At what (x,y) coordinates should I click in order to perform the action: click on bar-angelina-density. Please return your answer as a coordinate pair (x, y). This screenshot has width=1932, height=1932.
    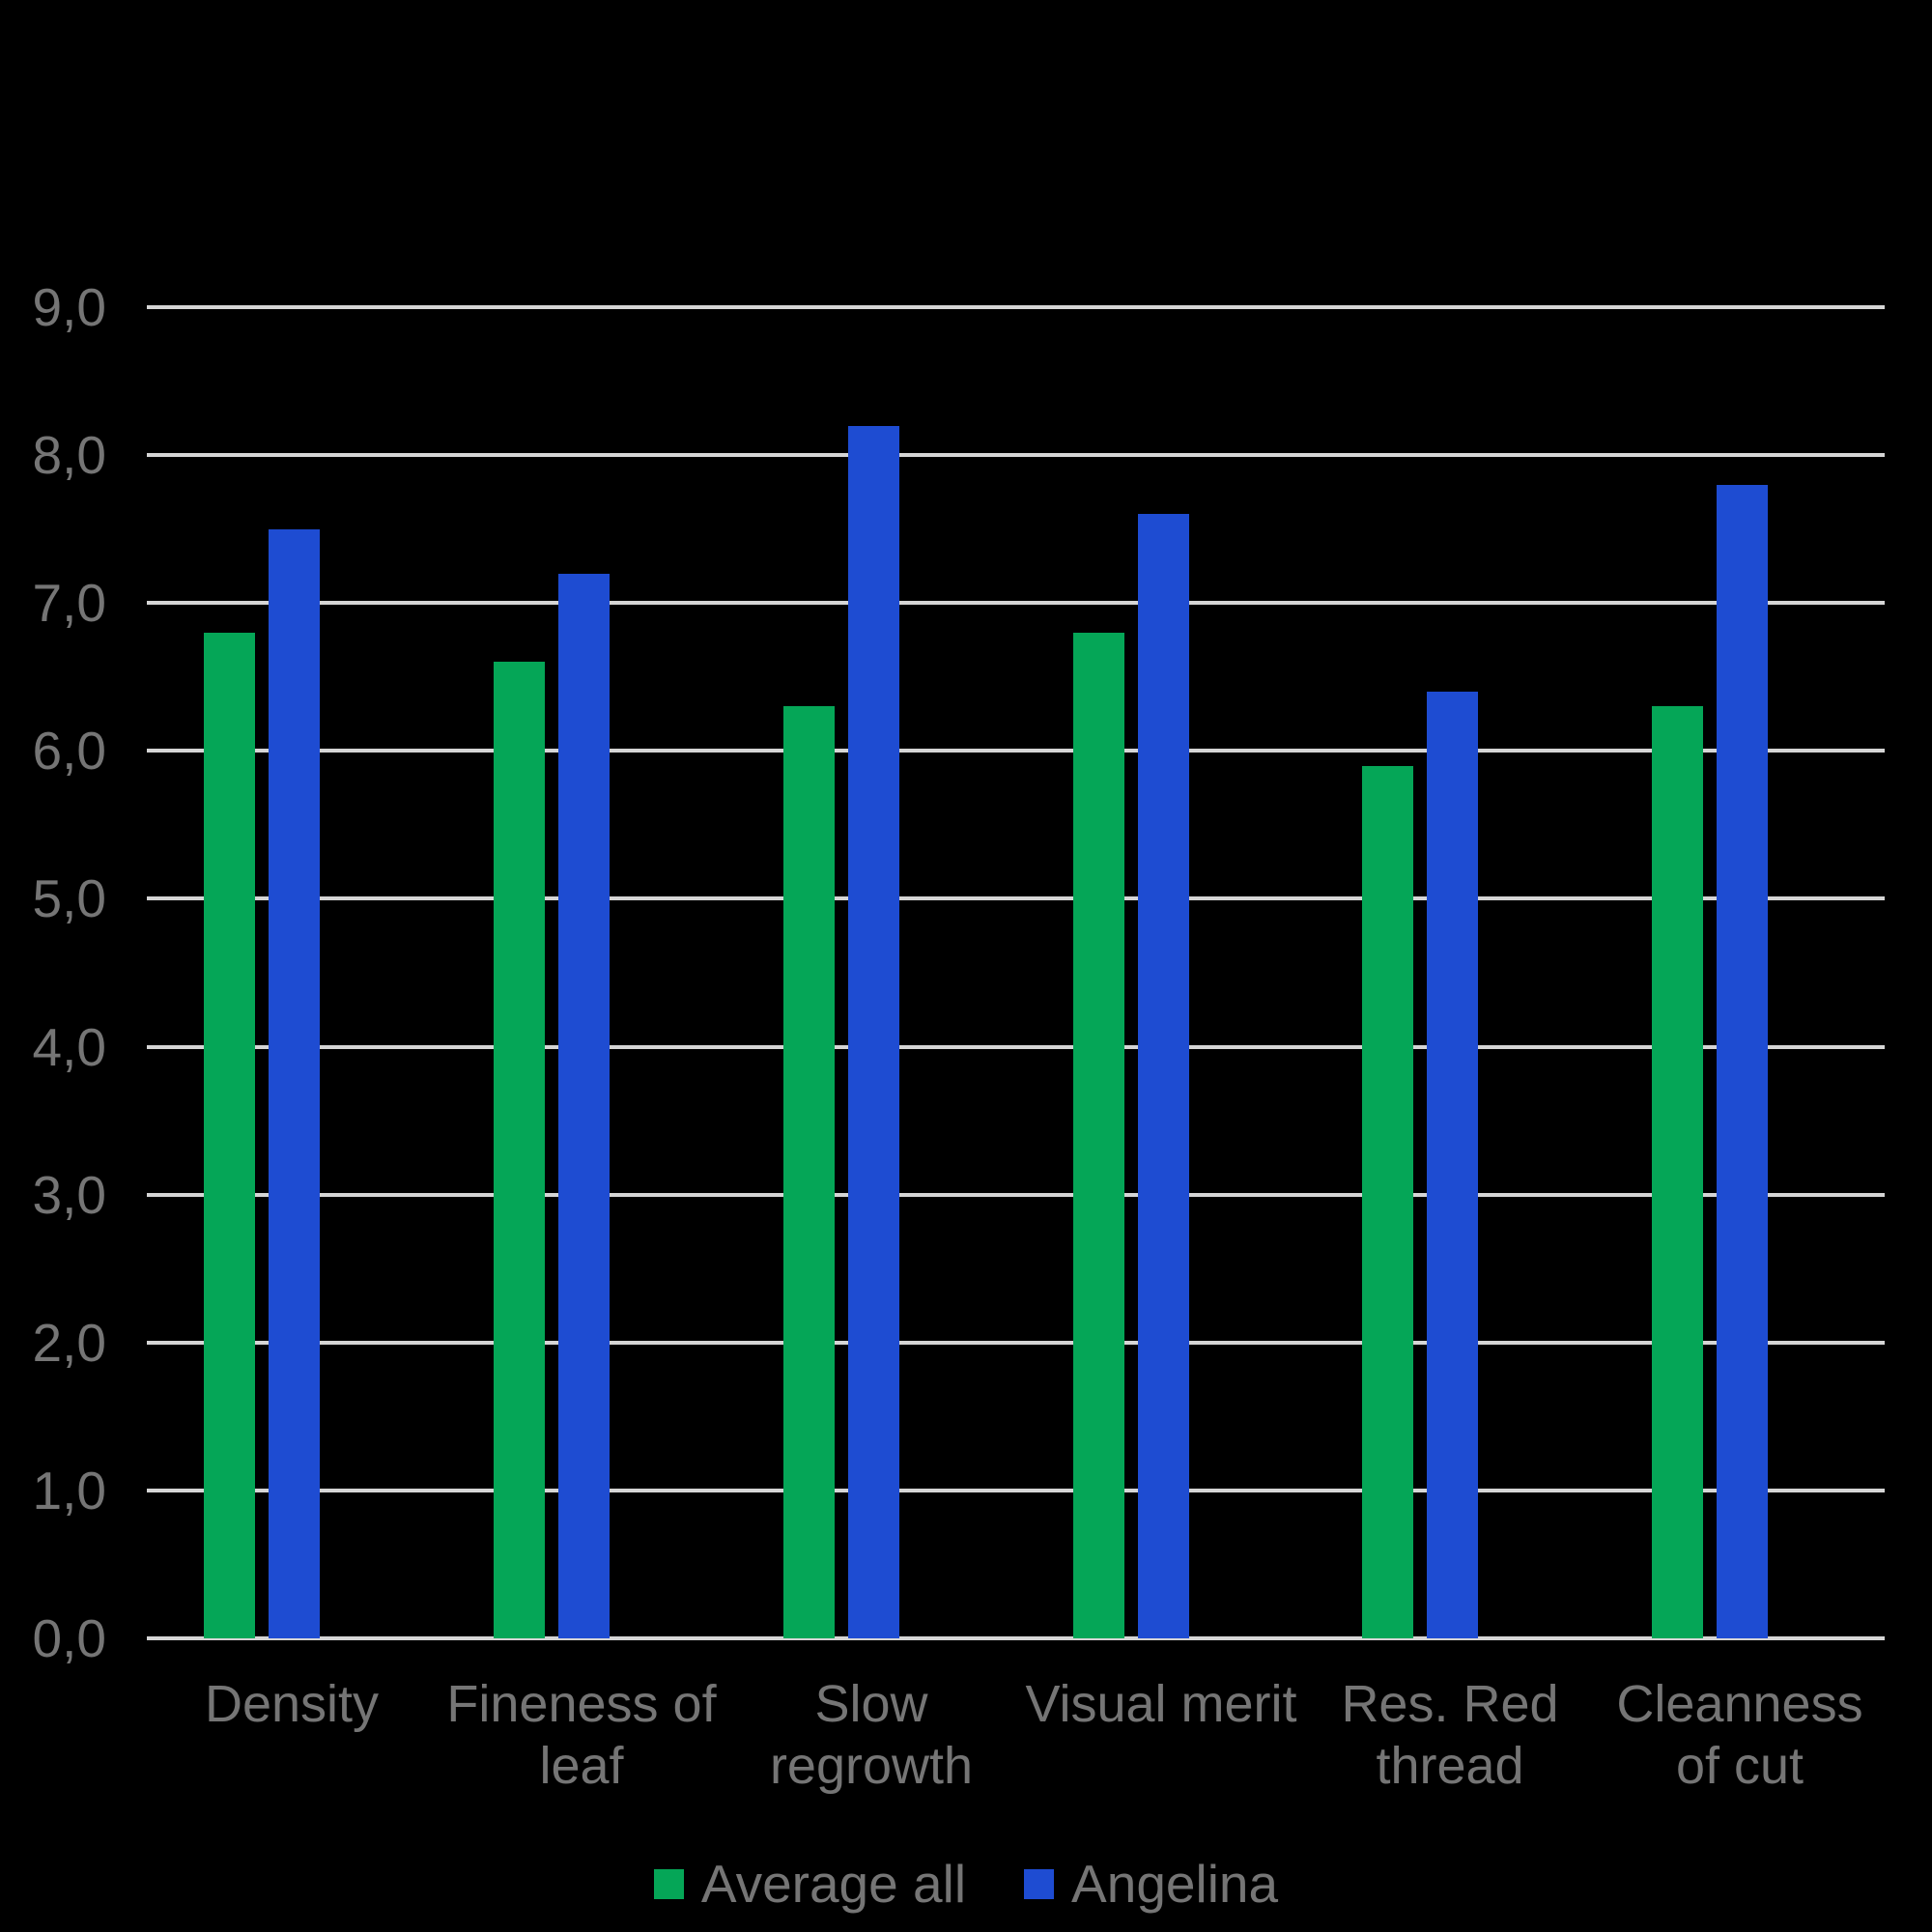
    Looking at the image, I should click on (294, 1083).